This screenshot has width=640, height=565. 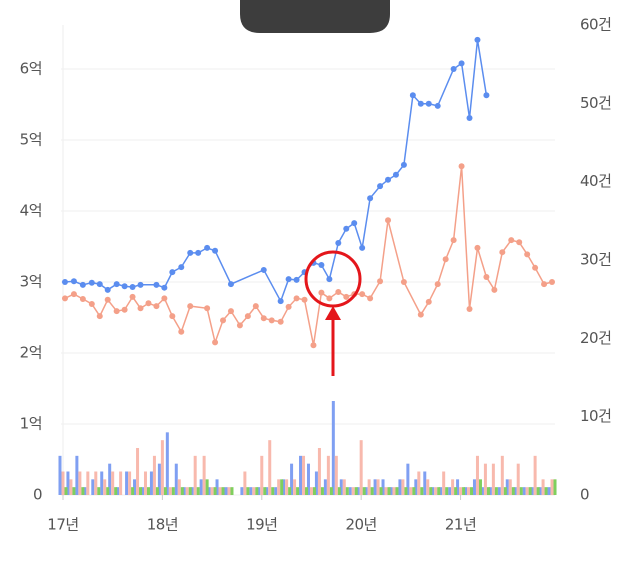 What do you see at coordinates (360, 525) in the screenshot?
I see `x-tick-label: 20년` at bounding box center [360, 525].